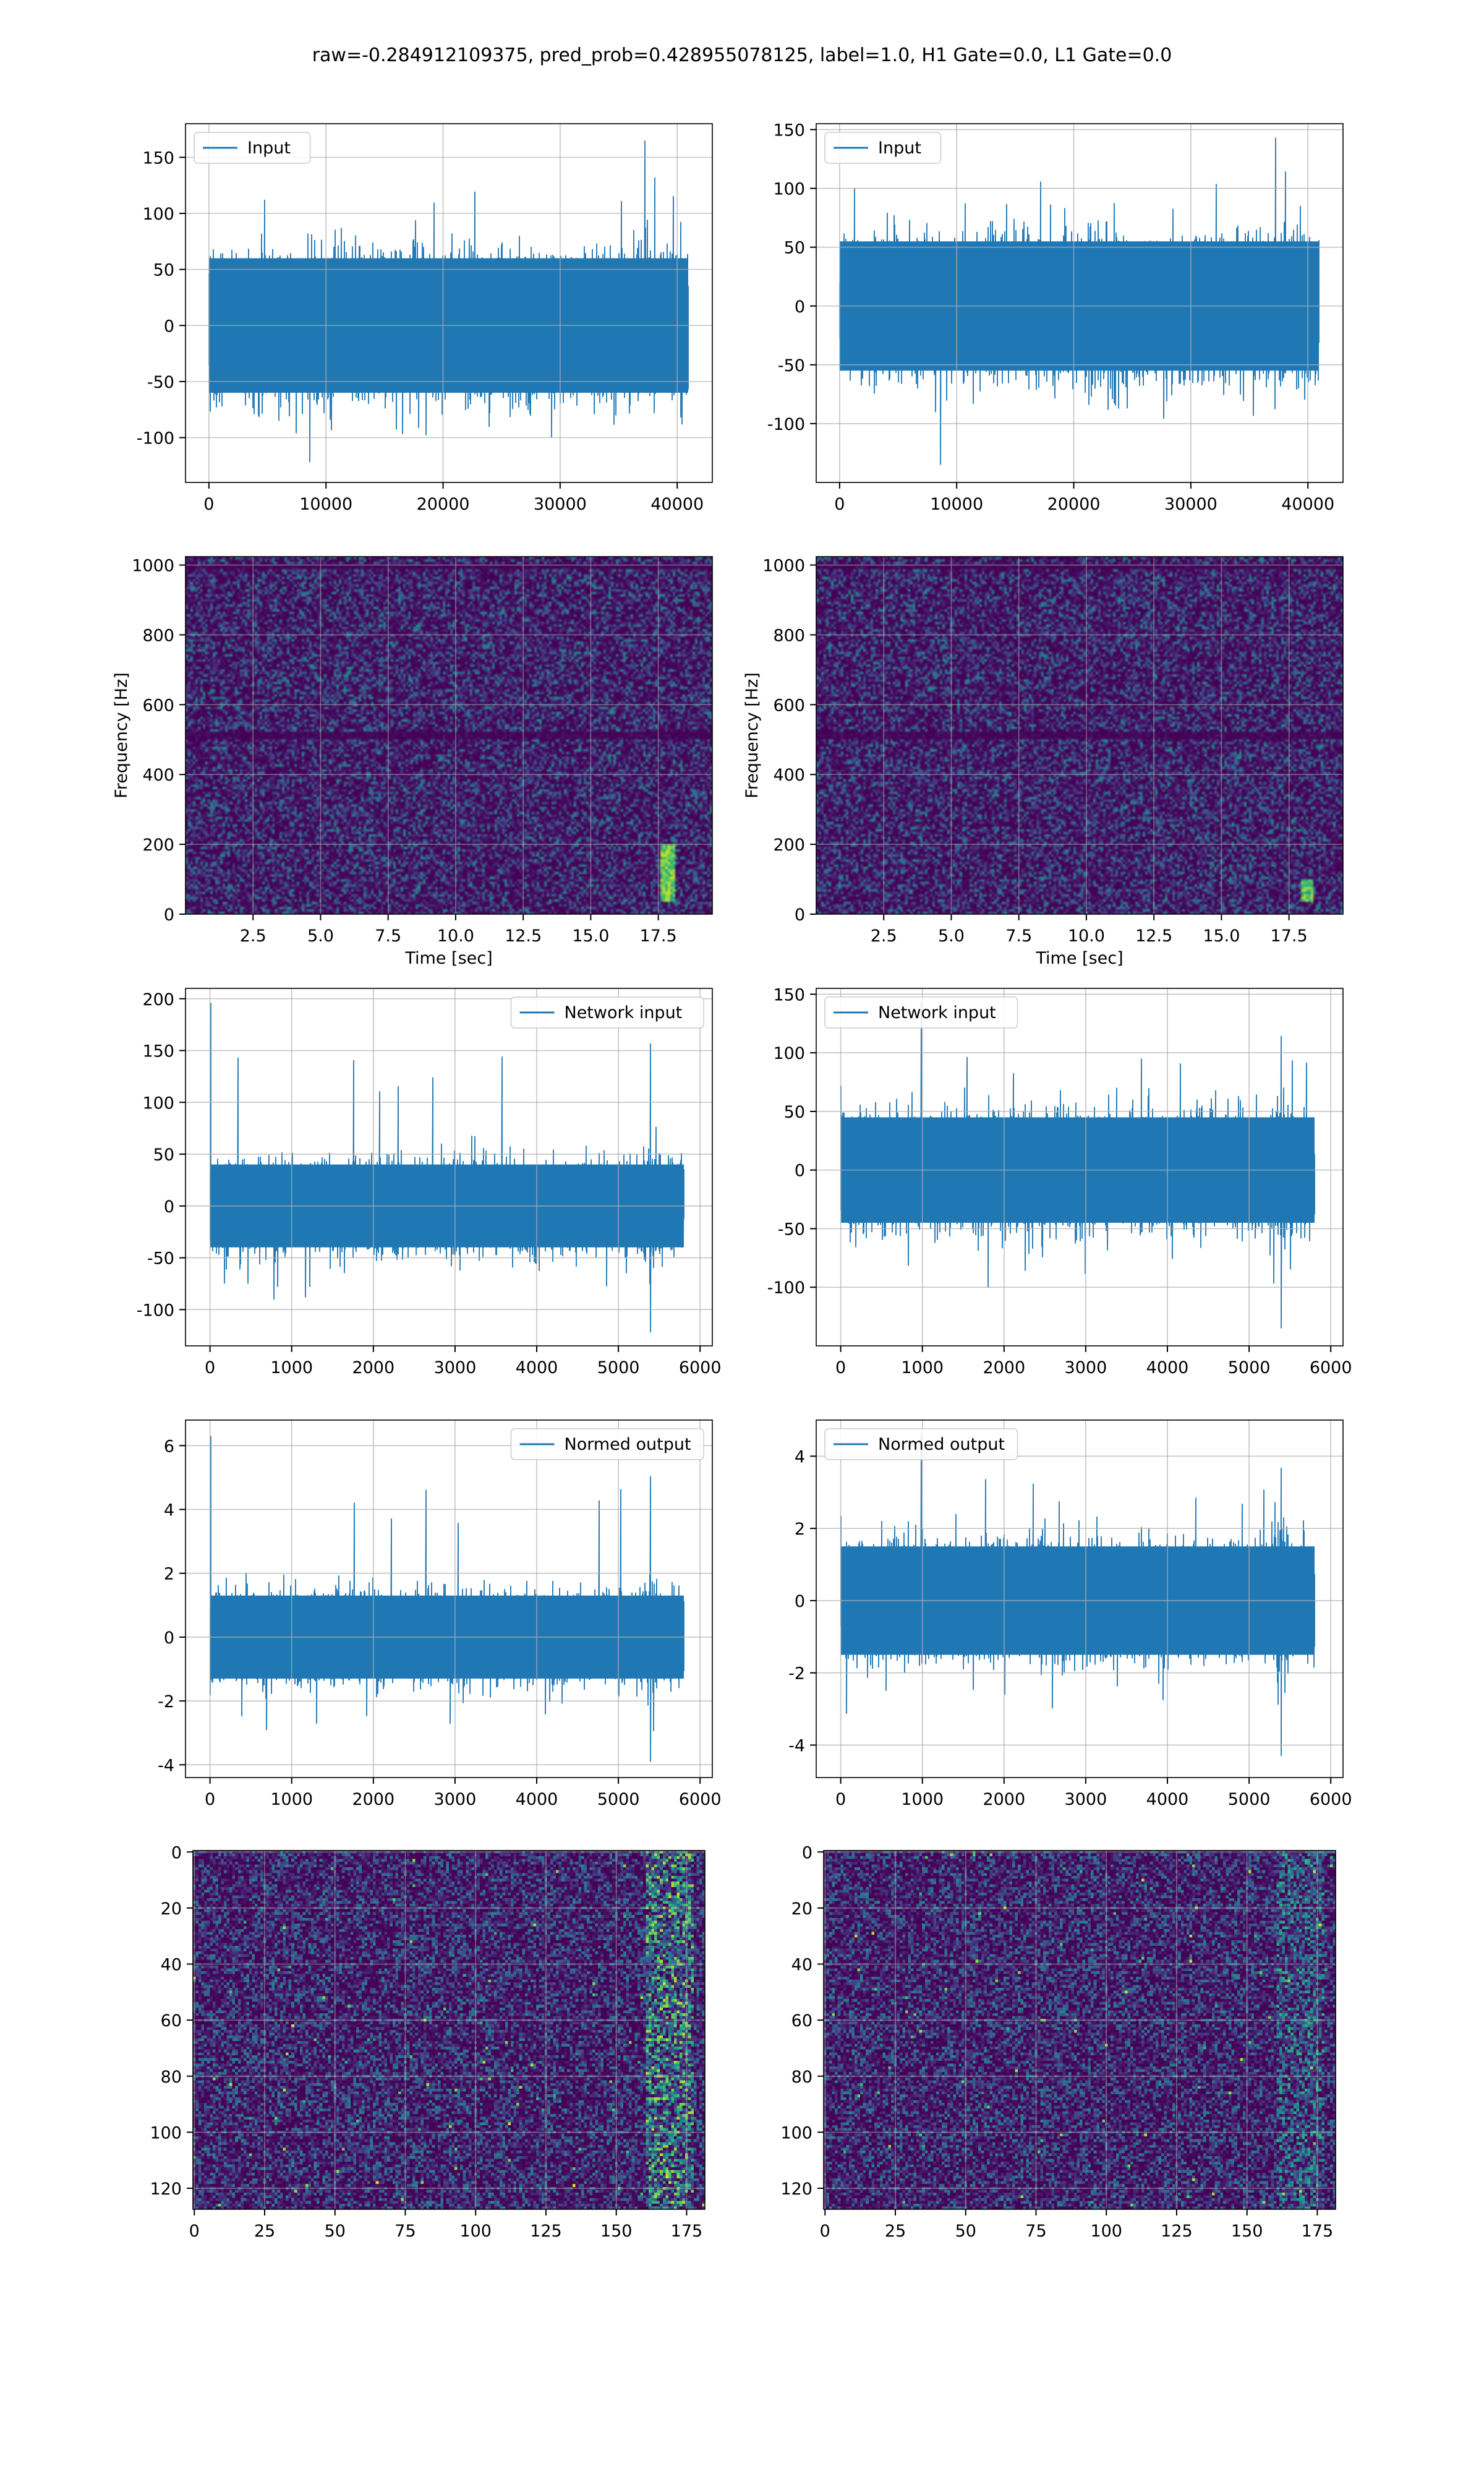  What do you see at coordinates (794, 1112) in the screenshot?
I see `y-tick-label: 50` at bounding box center [794, 1112].